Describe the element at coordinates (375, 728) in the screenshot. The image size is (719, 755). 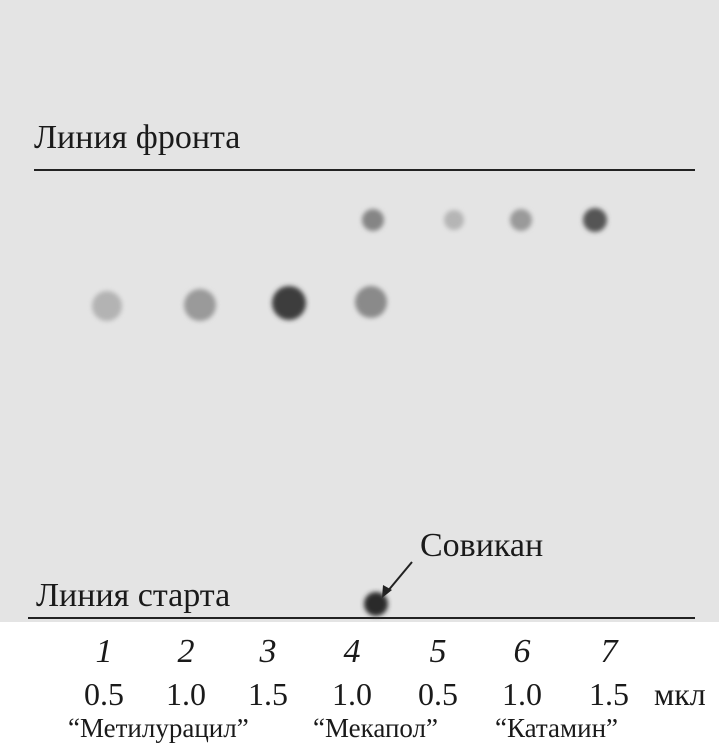
I see `group-label: “Мекапол”` at that location.